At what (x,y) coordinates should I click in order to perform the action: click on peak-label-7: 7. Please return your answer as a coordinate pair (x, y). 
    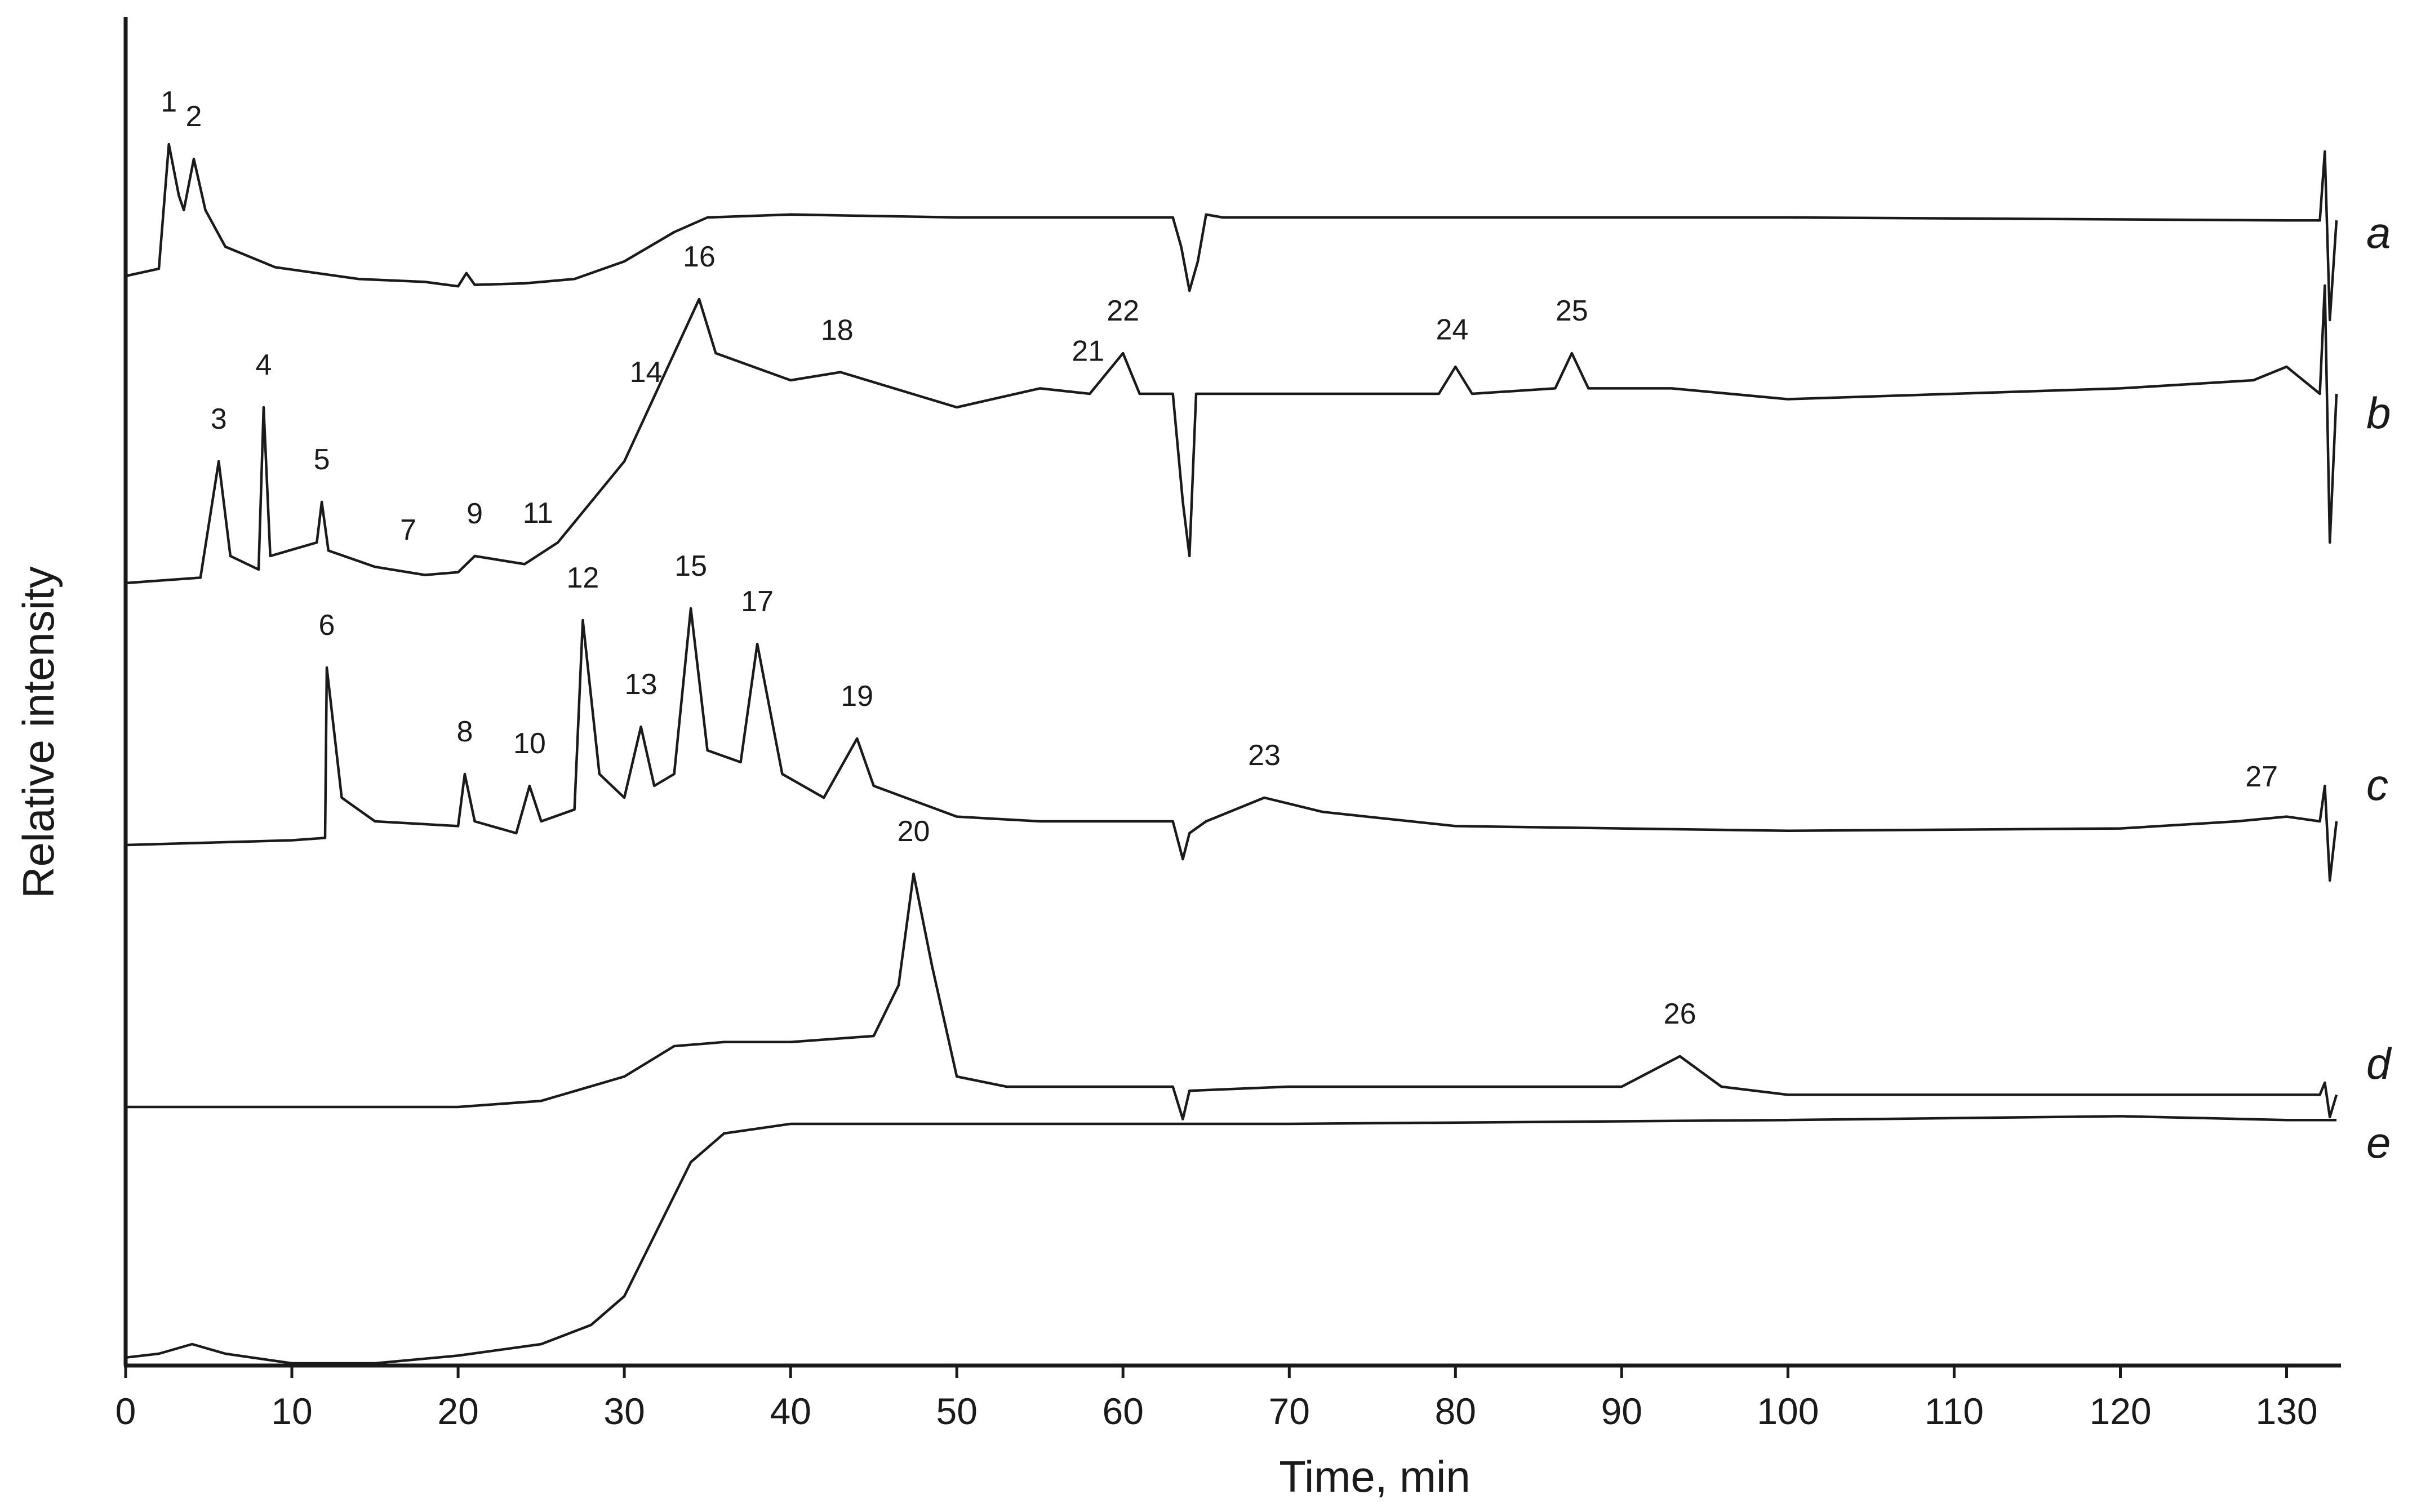
    Looking at the image, I should click on (408, 530).